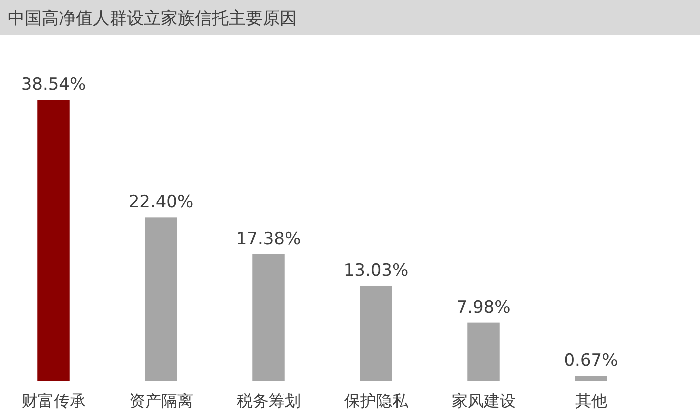 This screenshot has height=419, width=700. Describe the element at coordinates (53, 85) in the screenshot. I see `data-label: 38.54%` at that location.